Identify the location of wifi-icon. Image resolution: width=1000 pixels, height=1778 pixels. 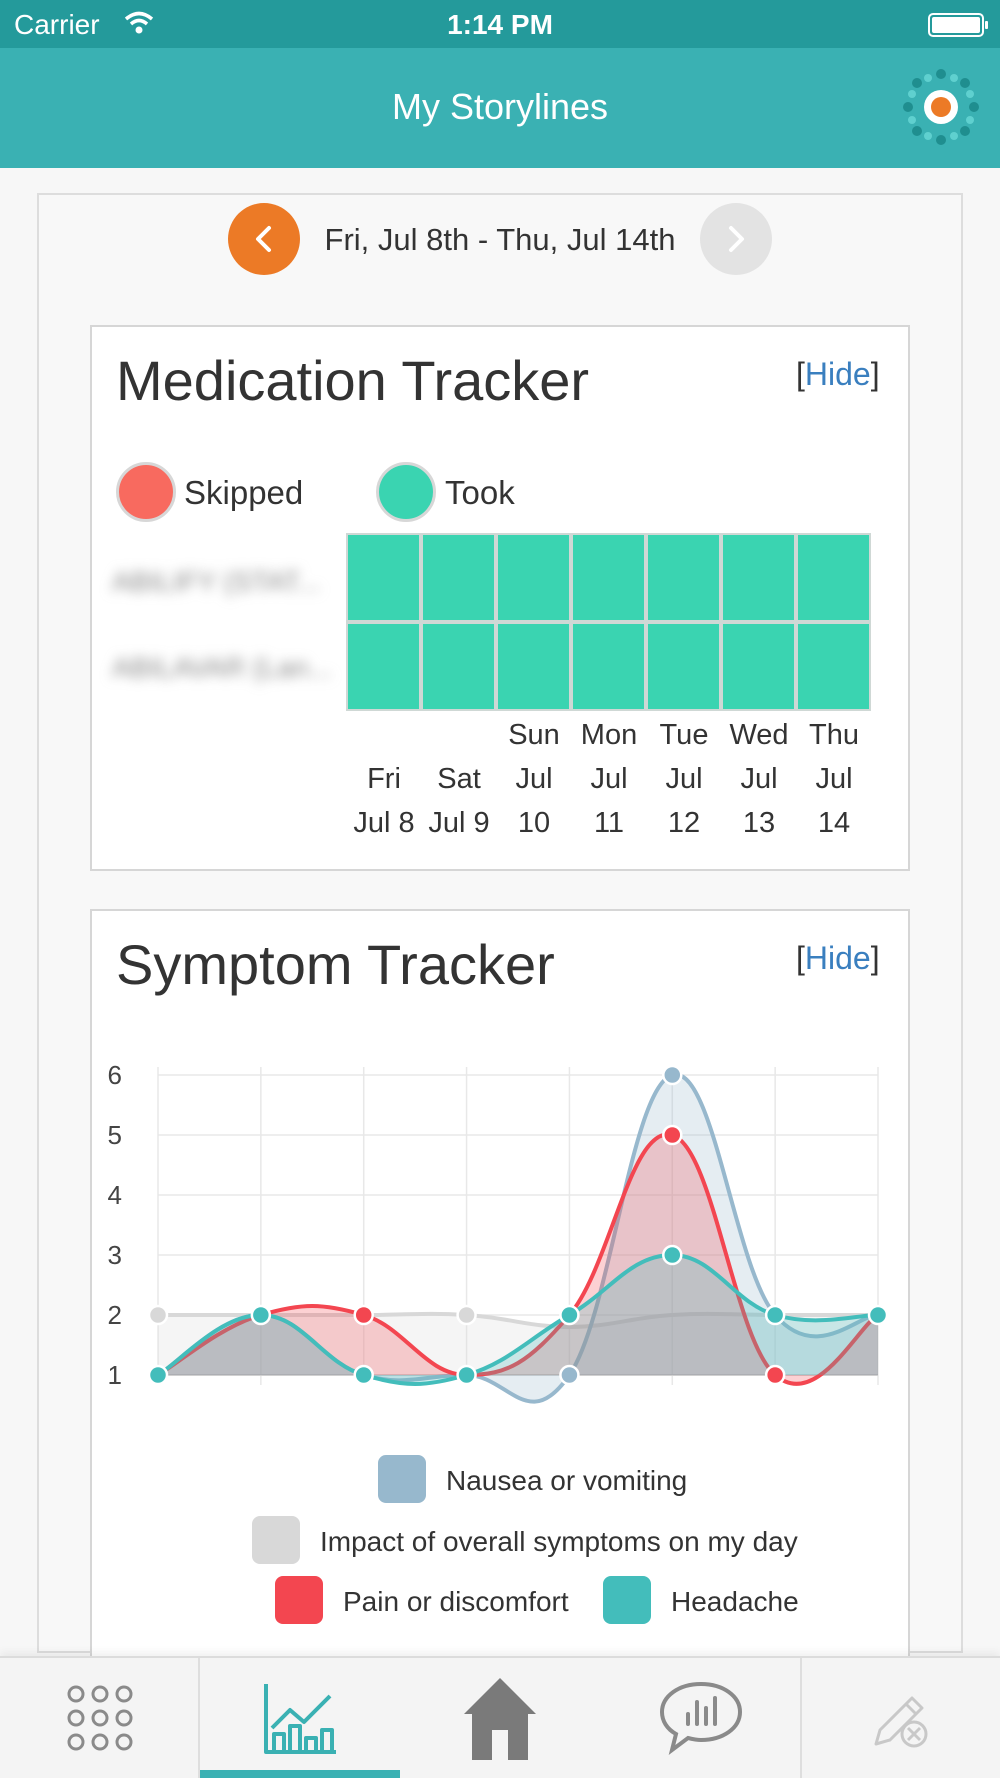
(139, 22).